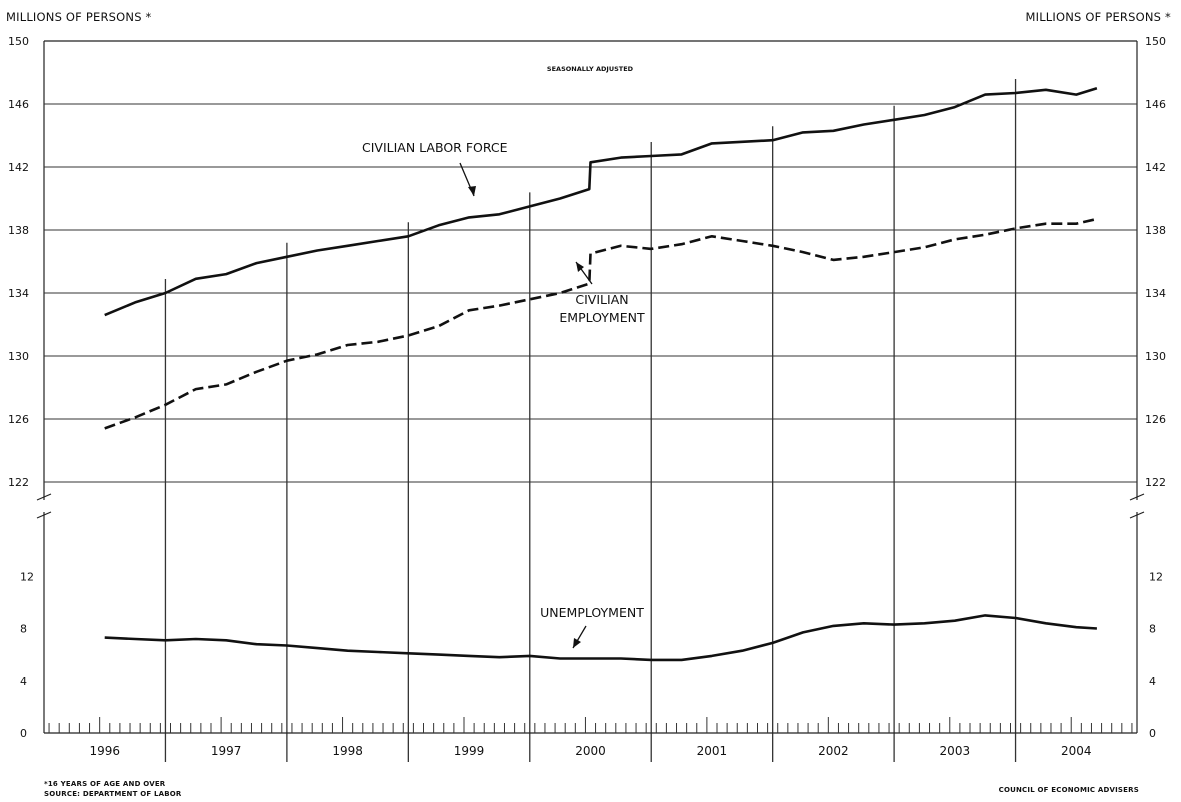 This screenshot has height=802, width=1181. What do you see at coordinates (1137, 506) in the screenshot?
I see `break-mark-right-gap` at bounding box center [1137, 506].